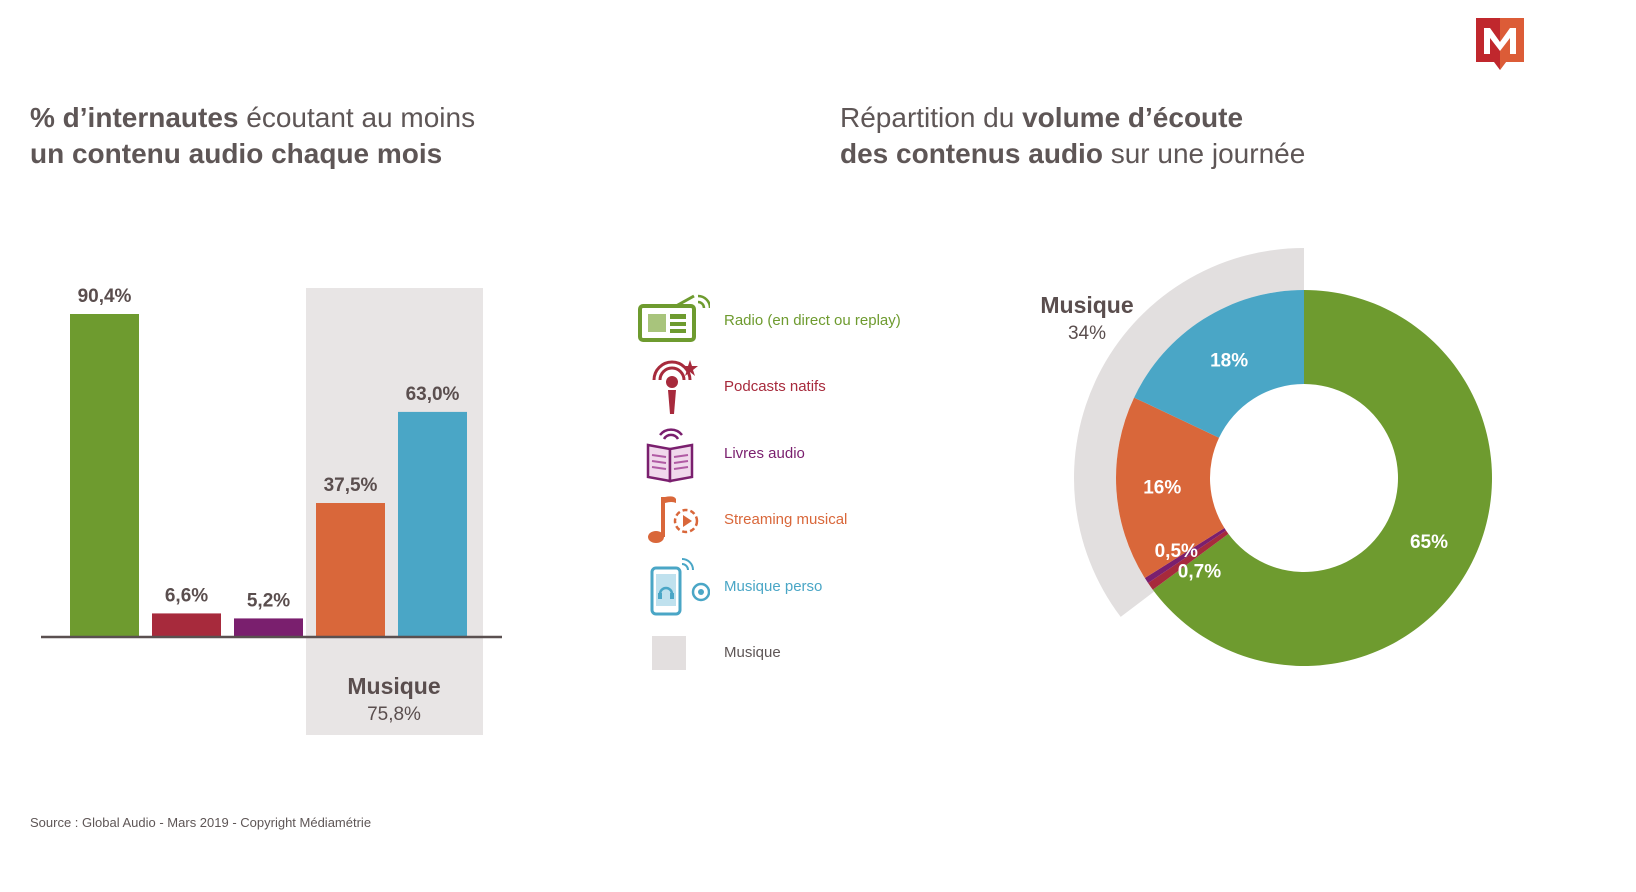  Describe the element at coordinates (1429, 542) in the screenshot. I see `donut-value-label-1: 65%` at that location.